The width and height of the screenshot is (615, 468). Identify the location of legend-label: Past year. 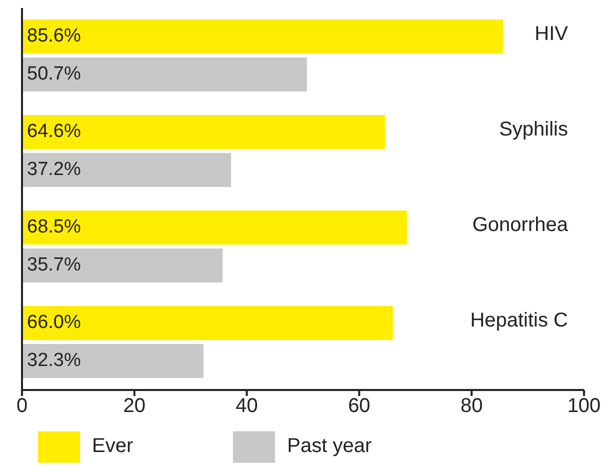
(329, 446).